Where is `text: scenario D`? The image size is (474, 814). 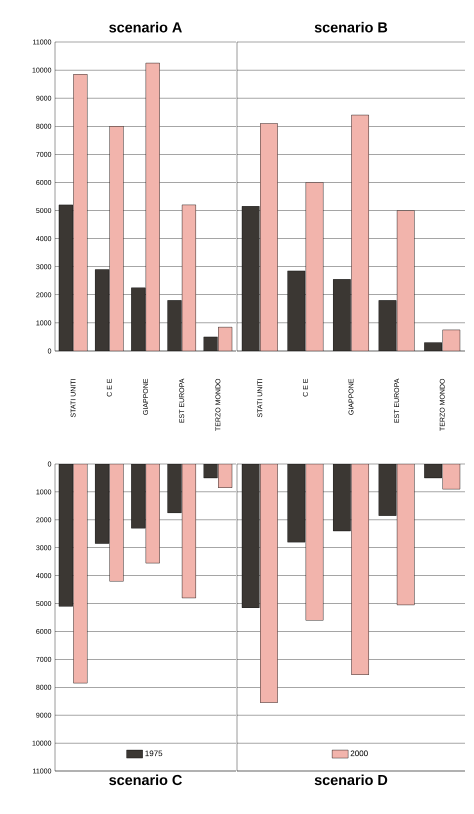
text: scenario D is located at coordinates (351, 780).